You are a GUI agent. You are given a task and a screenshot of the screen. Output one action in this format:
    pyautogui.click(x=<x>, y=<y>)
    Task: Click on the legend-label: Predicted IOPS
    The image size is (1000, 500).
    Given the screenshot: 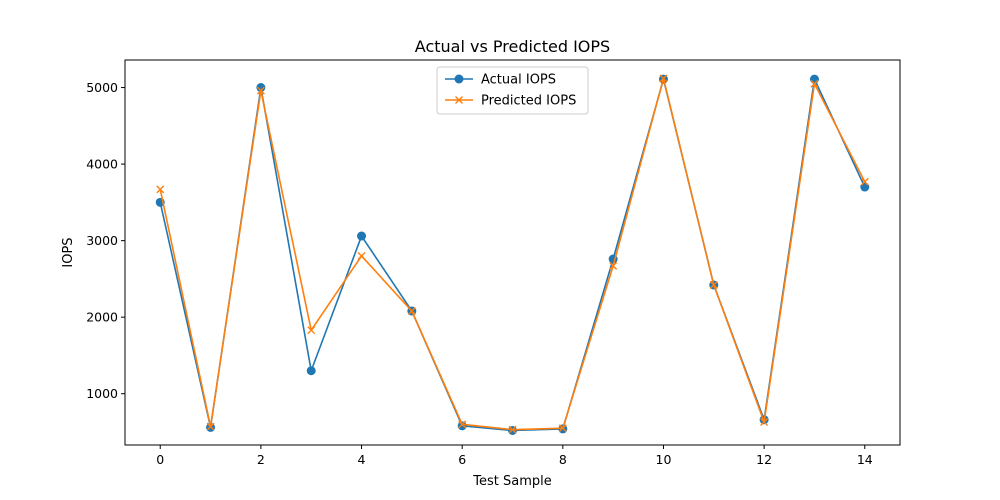 What is the action you would take?
    pyautogui.click(x=528, y=101)
    